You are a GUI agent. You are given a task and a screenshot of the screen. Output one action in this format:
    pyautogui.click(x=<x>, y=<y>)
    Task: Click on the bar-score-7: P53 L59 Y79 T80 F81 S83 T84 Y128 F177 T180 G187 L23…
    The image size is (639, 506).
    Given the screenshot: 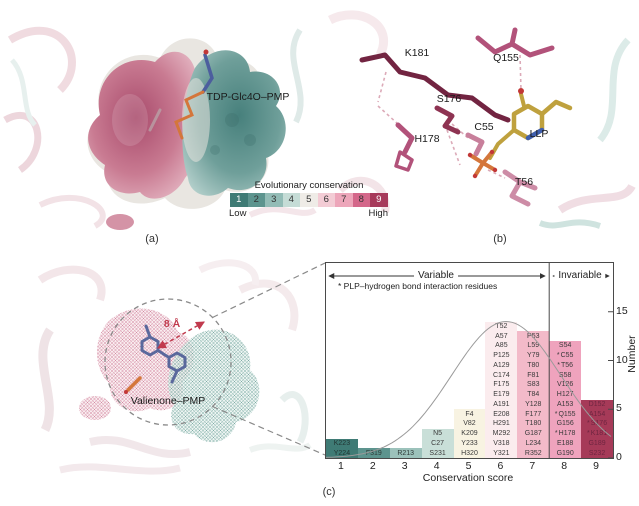 What is the action you would take?
    pyautogui.click(x=533, y=394)
    